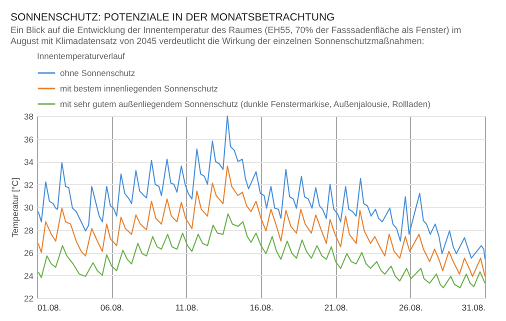 Image resolution: width=506 pixels, height=321 pixels. Describe the element at coordinates (98, 73) in the screenshot. I see `legend-label: ohne Sonnenschutz` at that location.